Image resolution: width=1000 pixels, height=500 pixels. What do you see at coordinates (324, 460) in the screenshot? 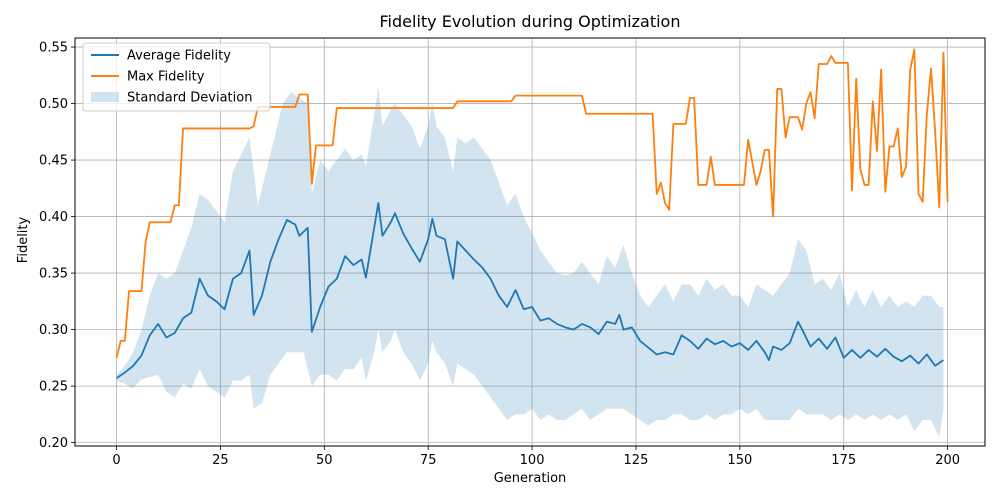
I see `x-tick-label: 50` at bounding box center [324, 460].